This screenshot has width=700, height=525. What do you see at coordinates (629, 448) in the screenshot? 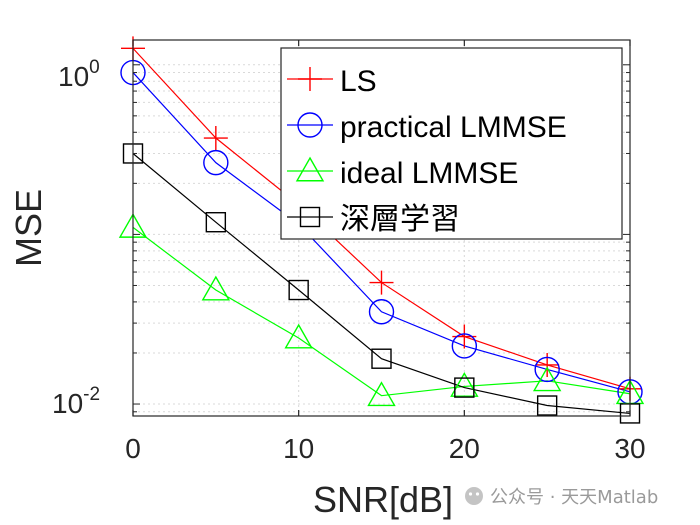
I see `x-tick-label: 30` at bounding box center [629, 448].